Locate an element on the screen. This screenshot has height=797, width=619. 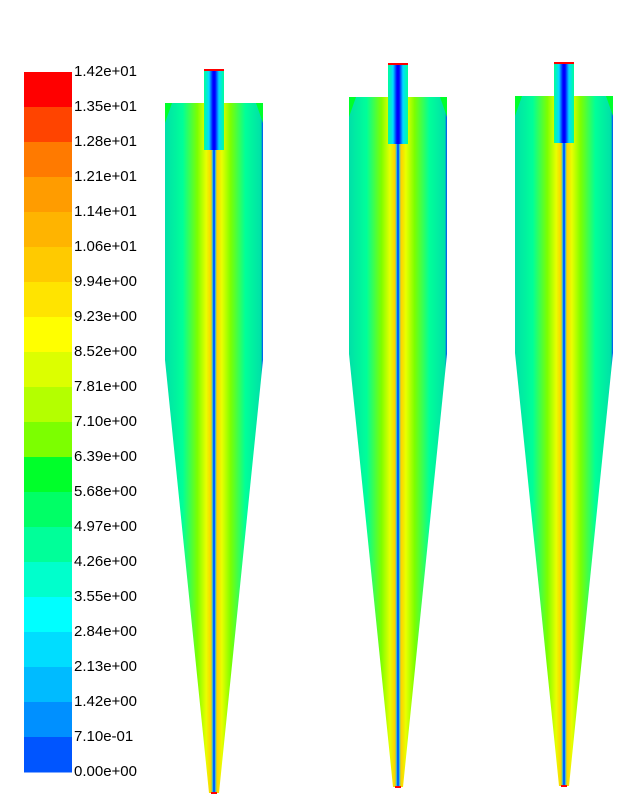
colorbar-label: 4.97e+00 is located at coordinates (105, 526).